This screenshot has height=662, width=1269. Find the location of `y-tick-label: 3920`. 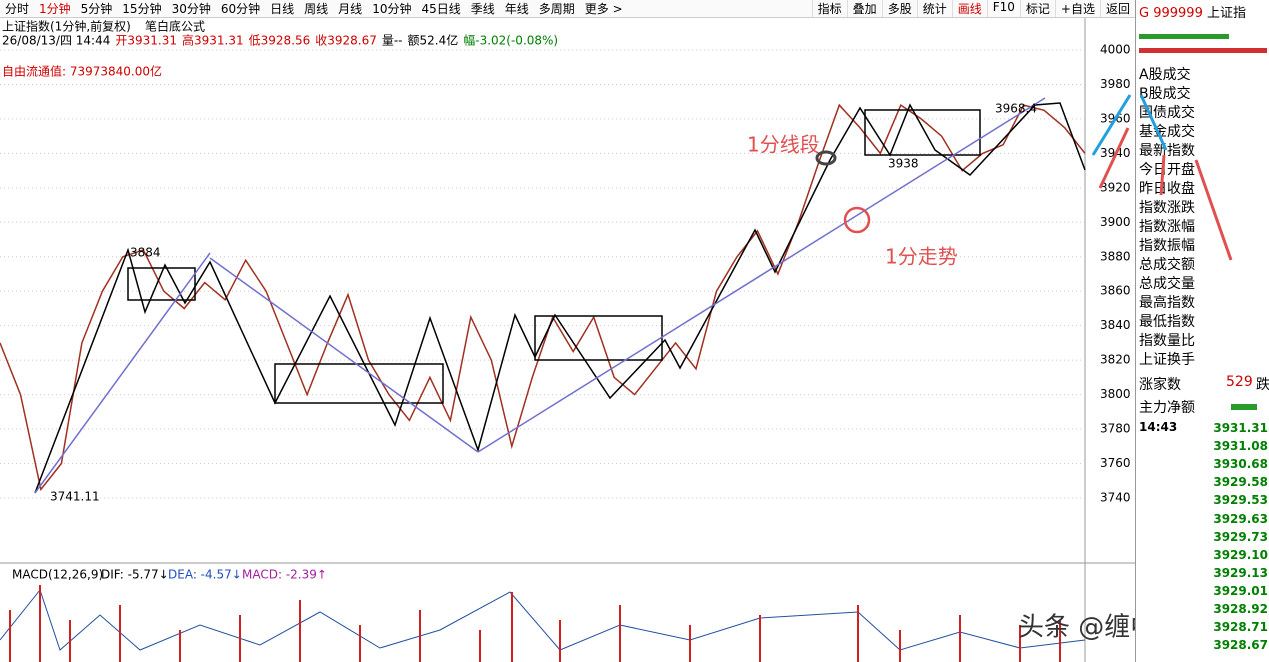

y-tick-label: 3920 is located at coordinates (1115, 187).